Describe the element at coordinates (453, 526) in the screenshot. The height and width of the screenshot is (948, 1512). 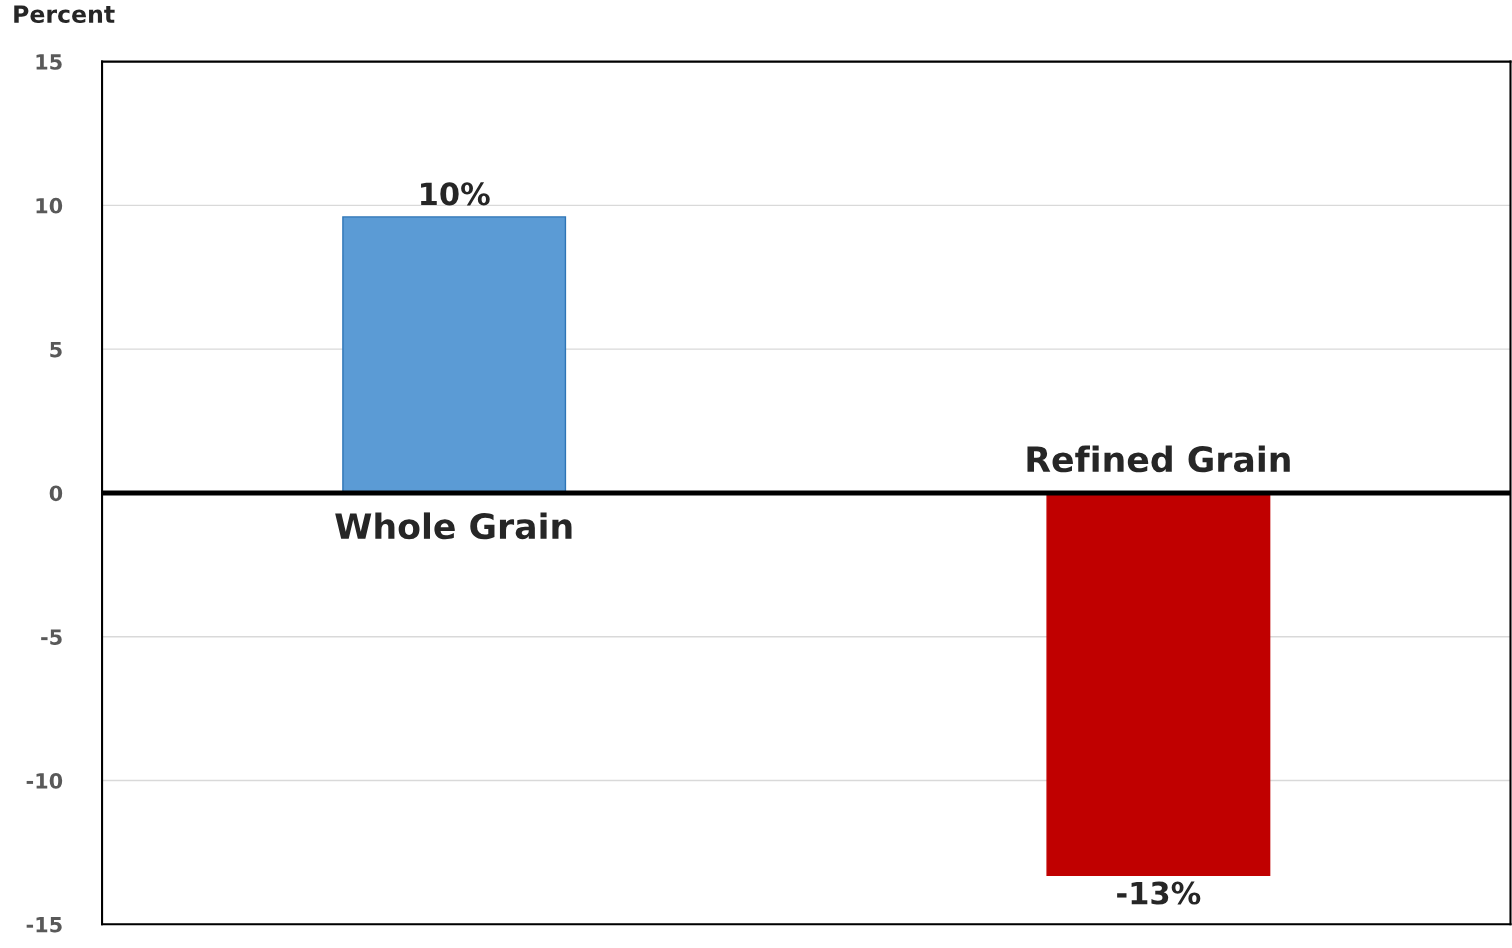
I see `x-tick-label: Whole Grain` at that location.